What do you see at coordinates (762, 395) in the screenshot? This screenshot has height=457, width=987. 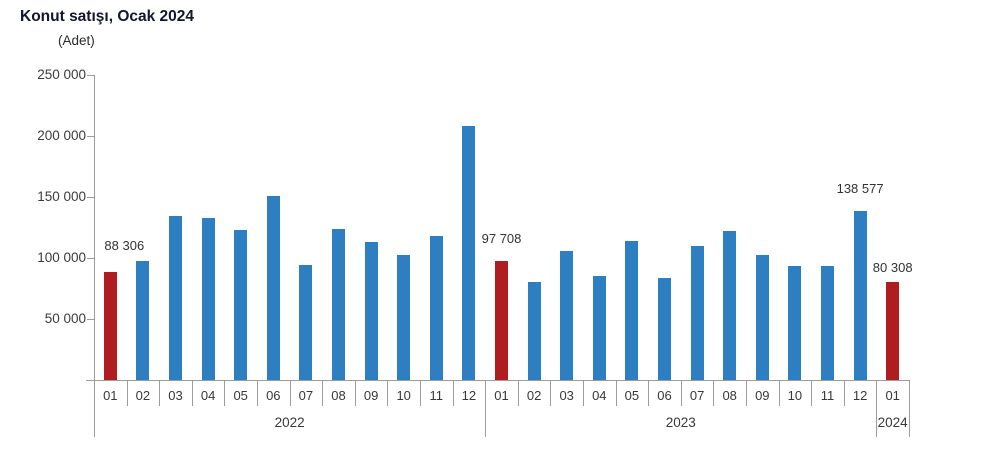 I see `month-label-2023-09: 09` at bounding box center [762, 395].